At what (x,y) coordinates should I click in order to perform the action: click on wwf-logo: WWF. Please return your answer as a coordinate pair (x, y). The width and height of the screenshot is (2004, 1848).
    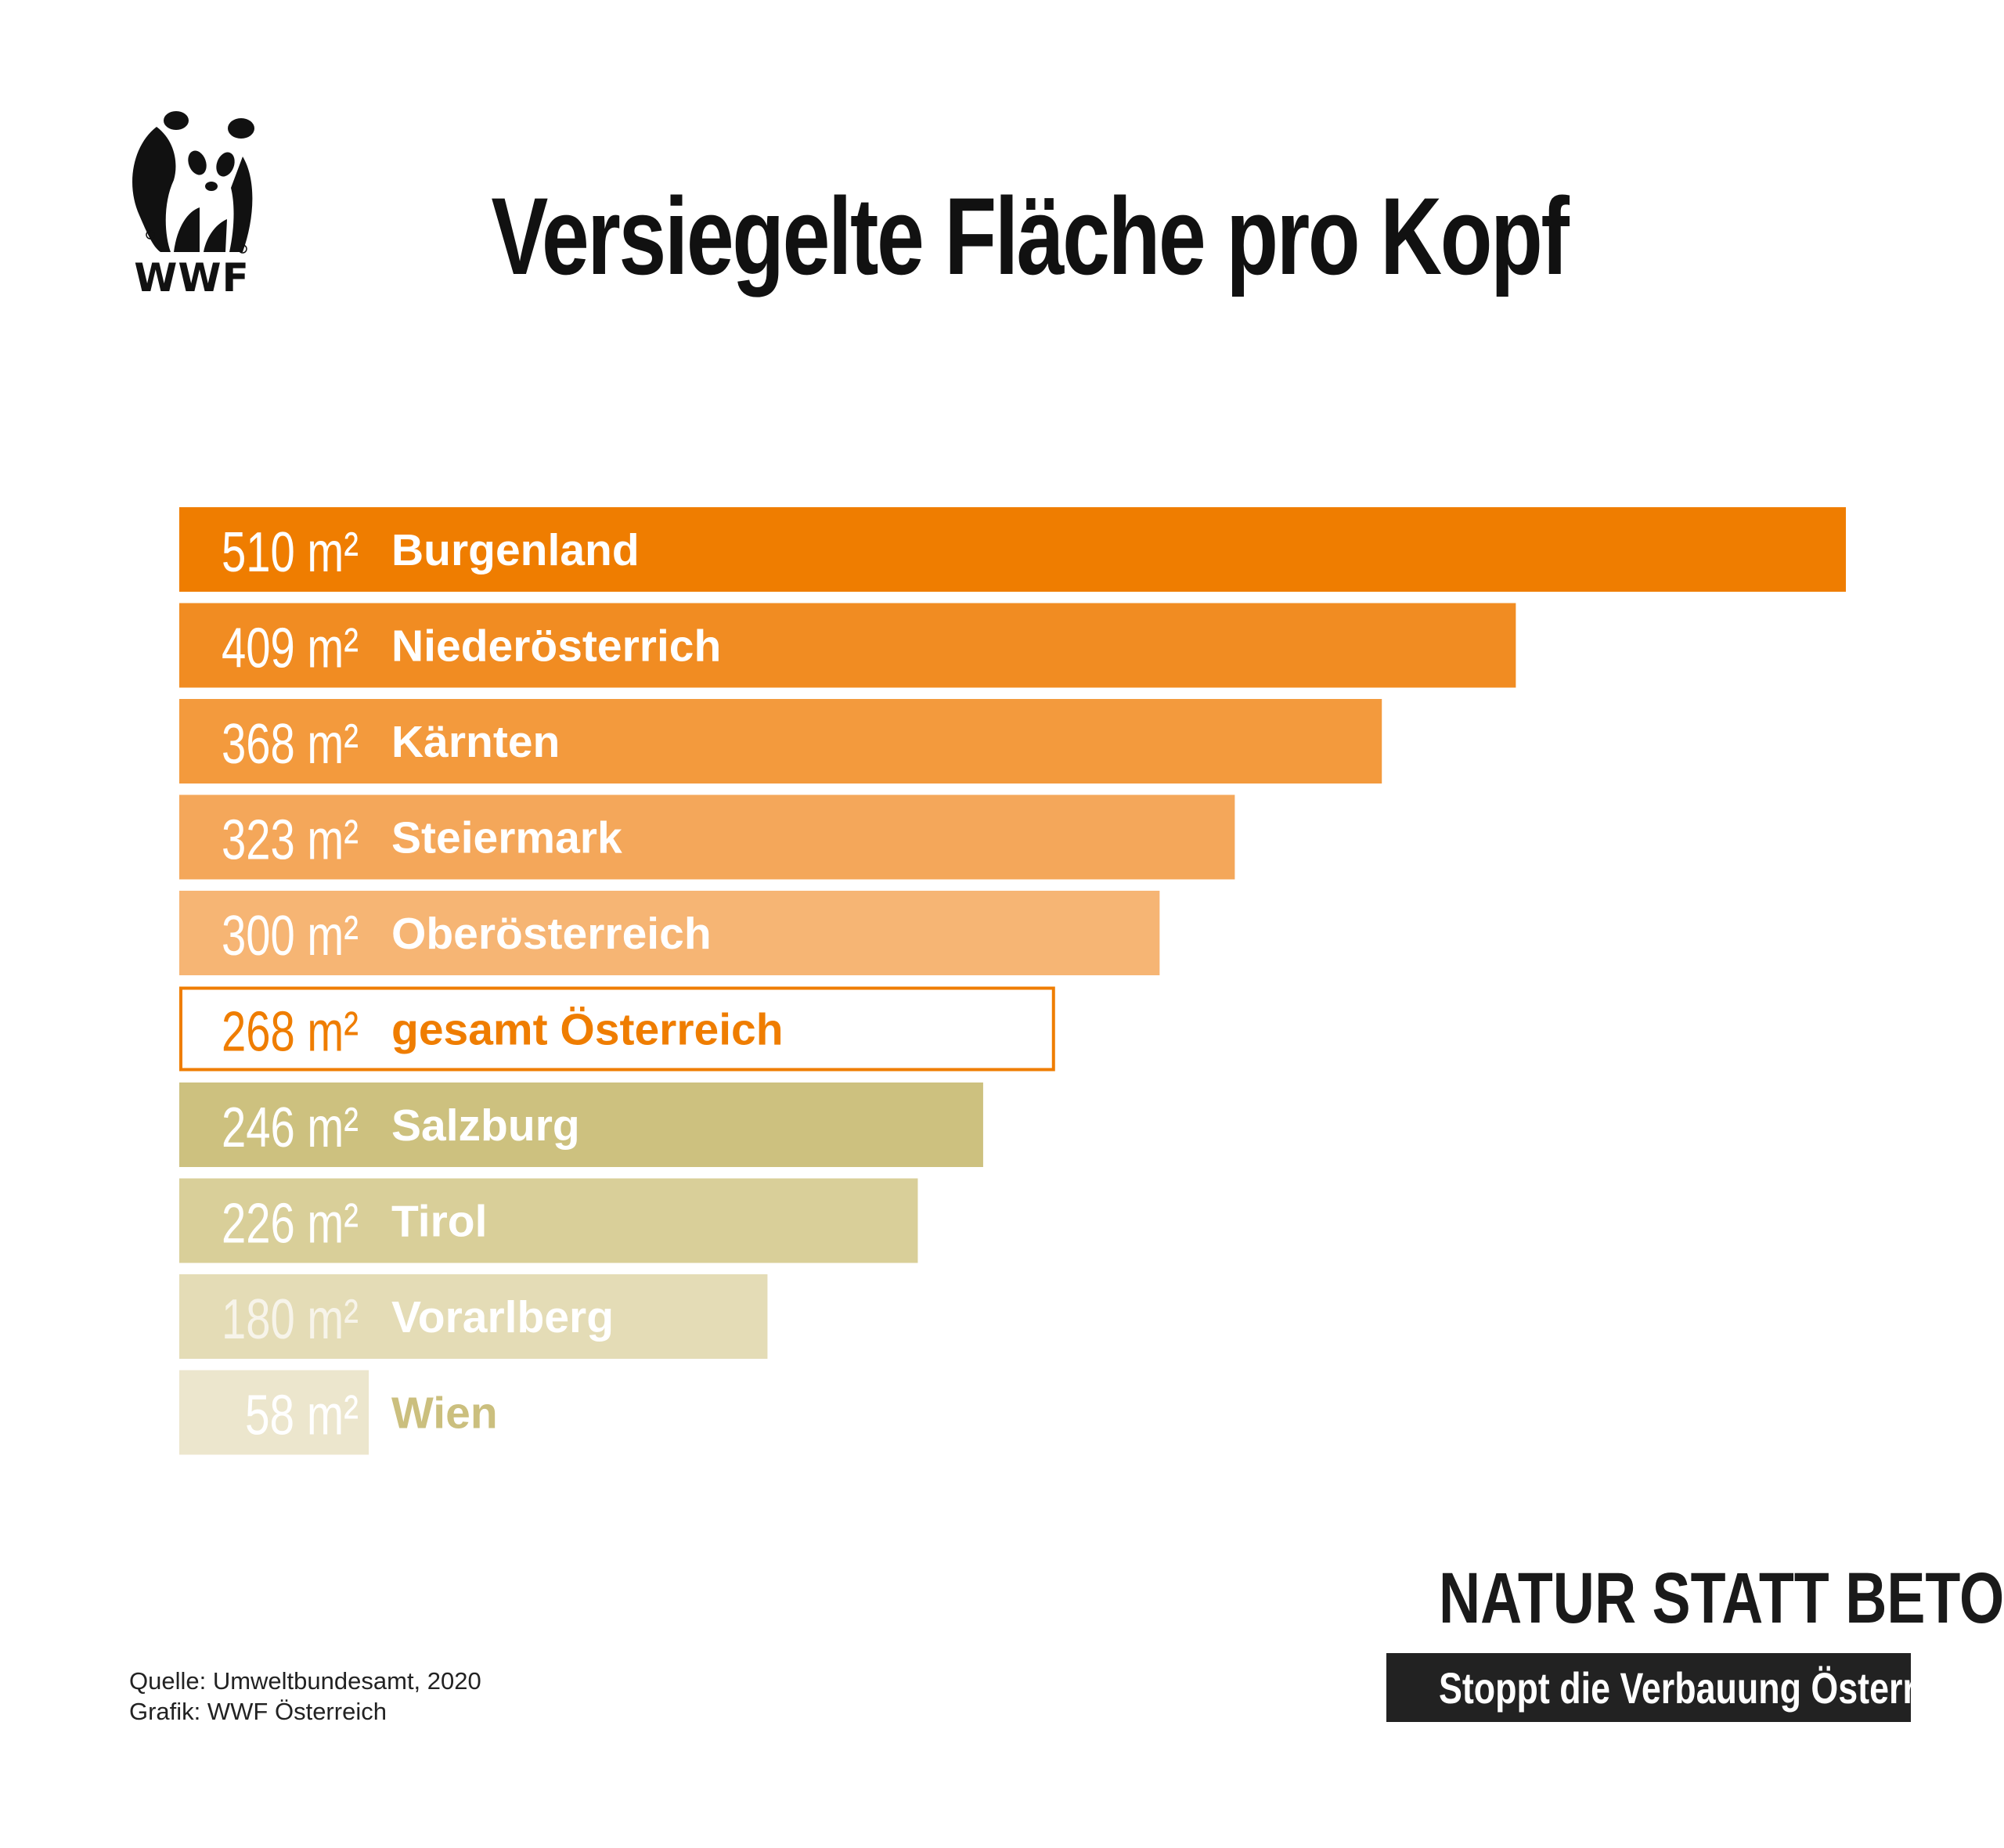
    Looking at the image, I should click on (191, 205).